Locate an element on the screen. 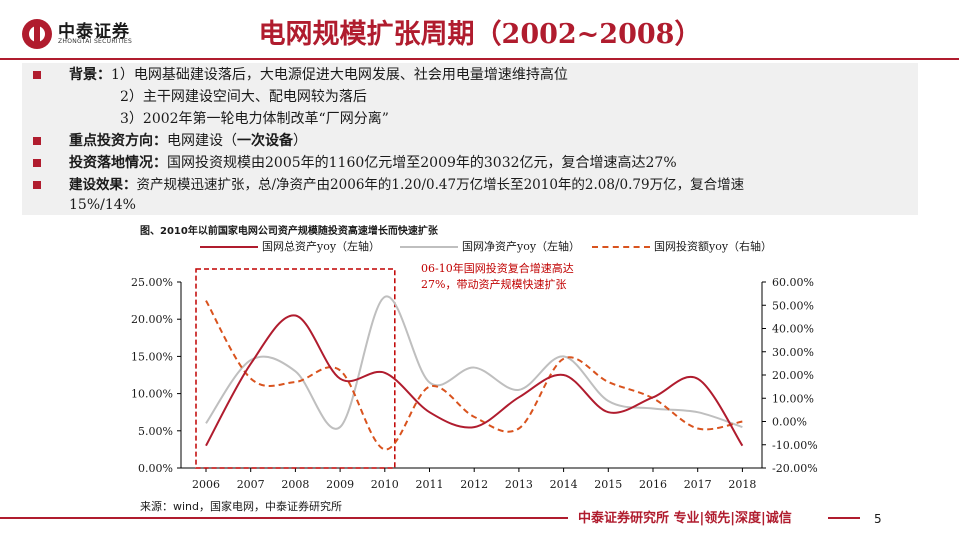  y-right-tick-label: 40.00% is located at coordinates (793, 329).